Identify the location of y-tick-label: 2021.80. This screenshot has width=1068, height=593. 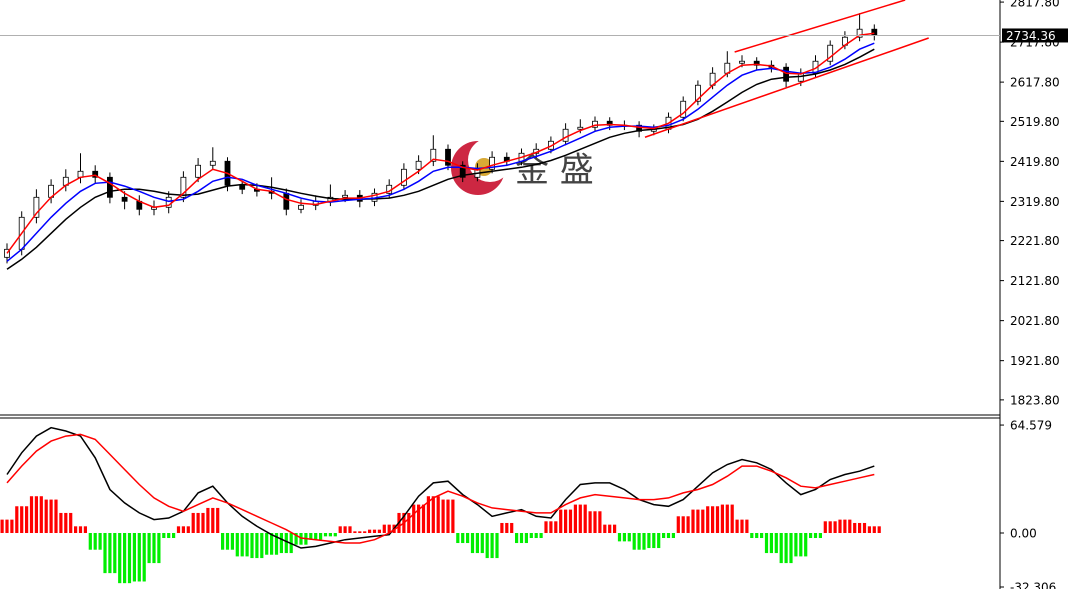
(1035, 321).